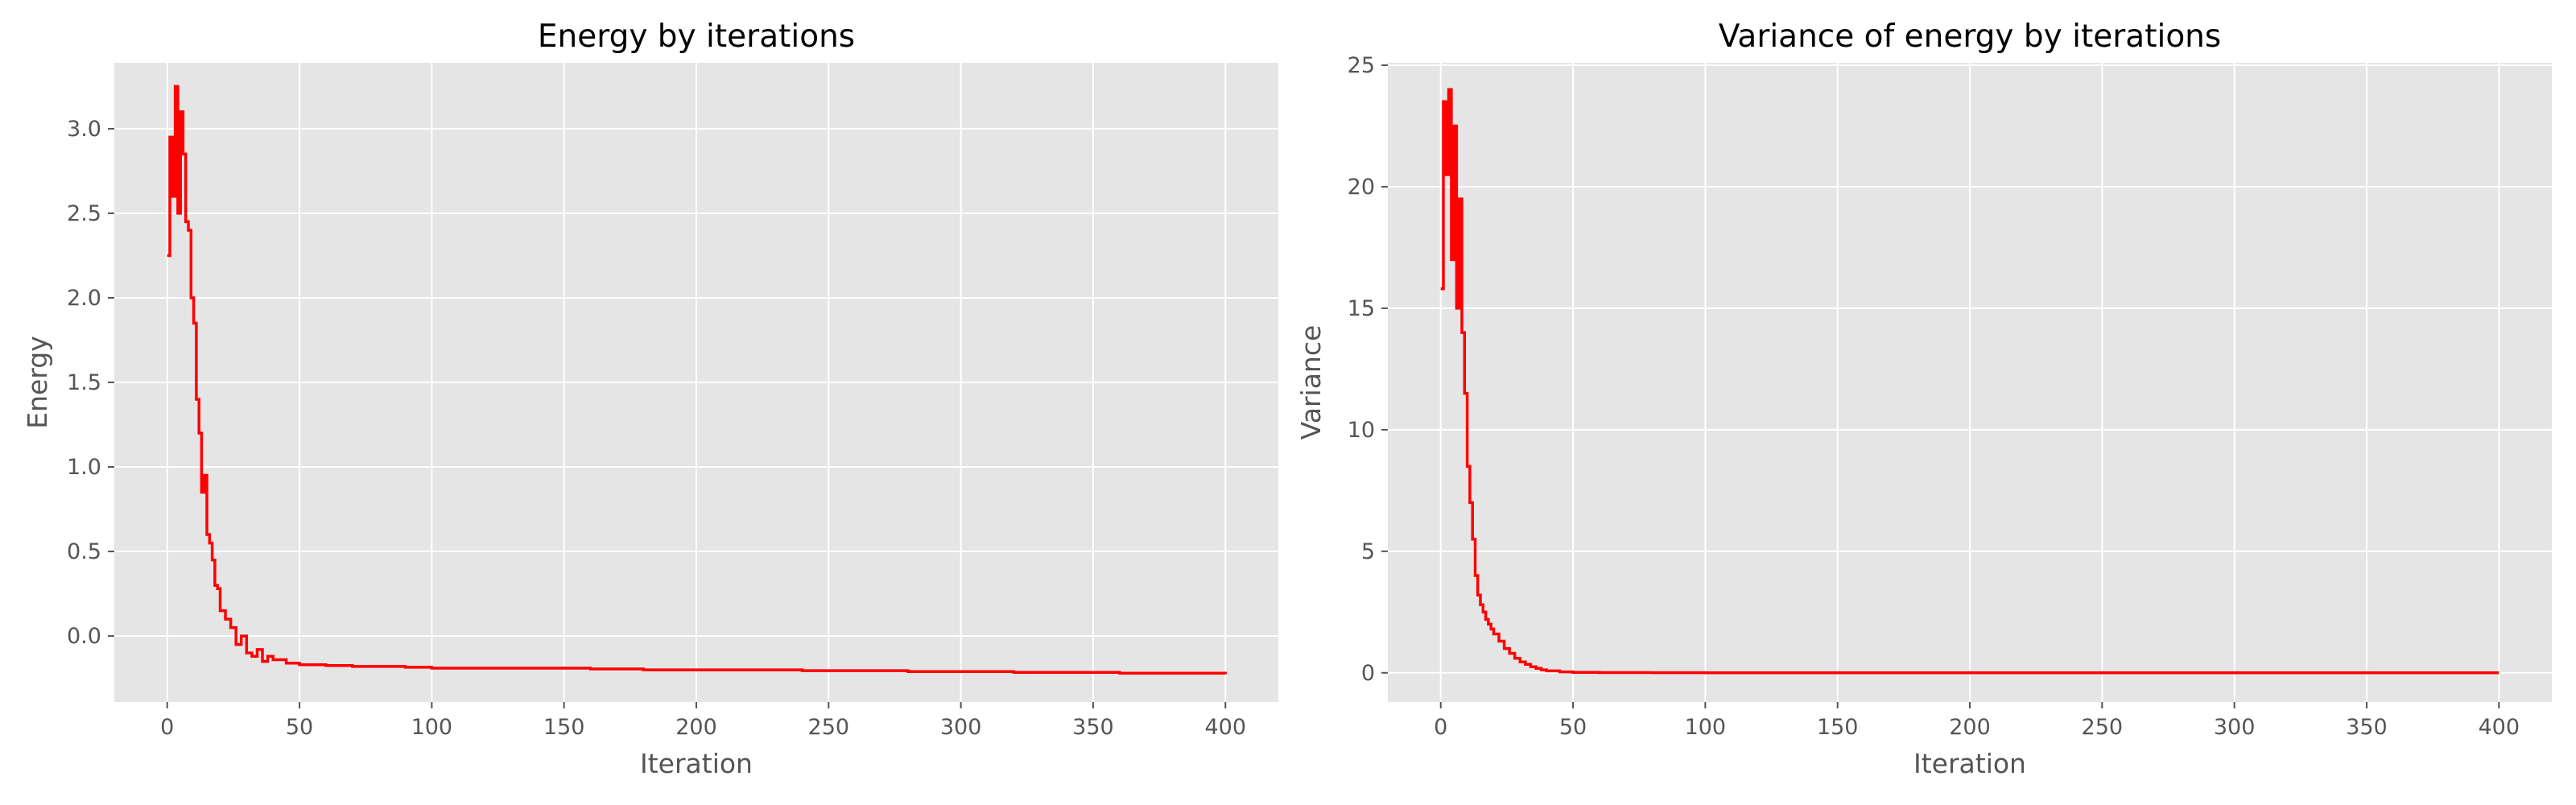 The width and height of the screenshot is (2576, 805). What do you see at coordinates (1361, 187) in the screenshot?
I see `y-tick-label: 20` at bounding box center [1361, 187].